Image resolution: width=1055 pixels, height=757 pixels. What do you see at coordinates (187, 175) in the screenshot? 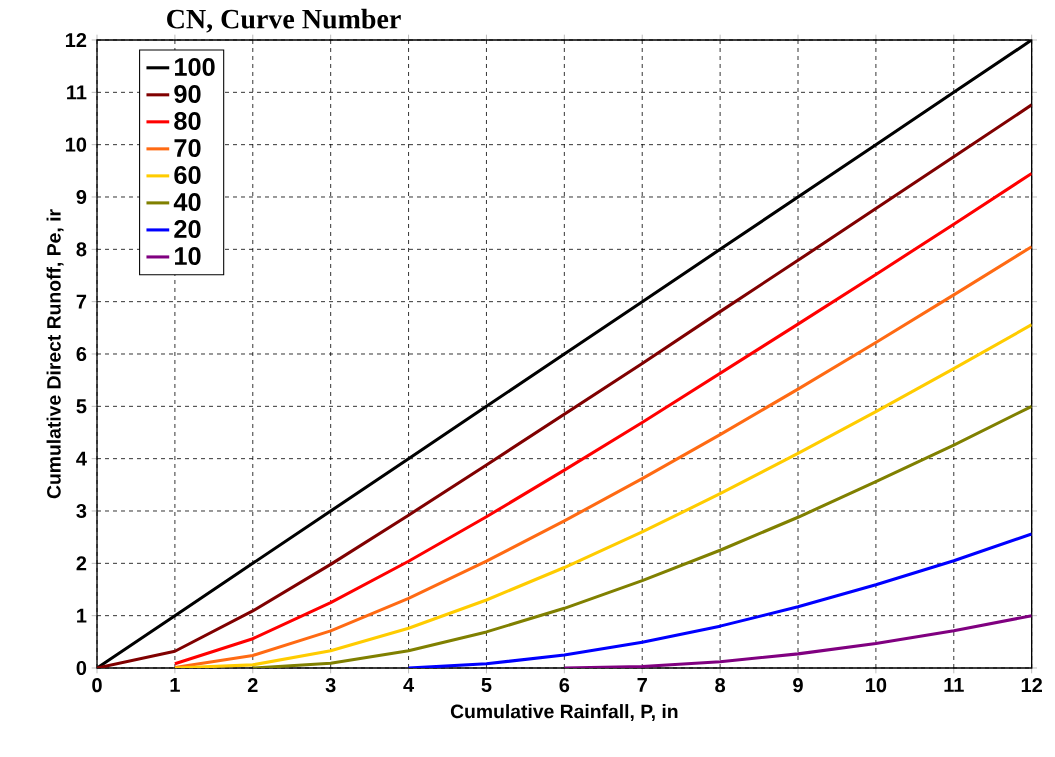
I see `legend-label: 60` at bounding box center [187, 175].